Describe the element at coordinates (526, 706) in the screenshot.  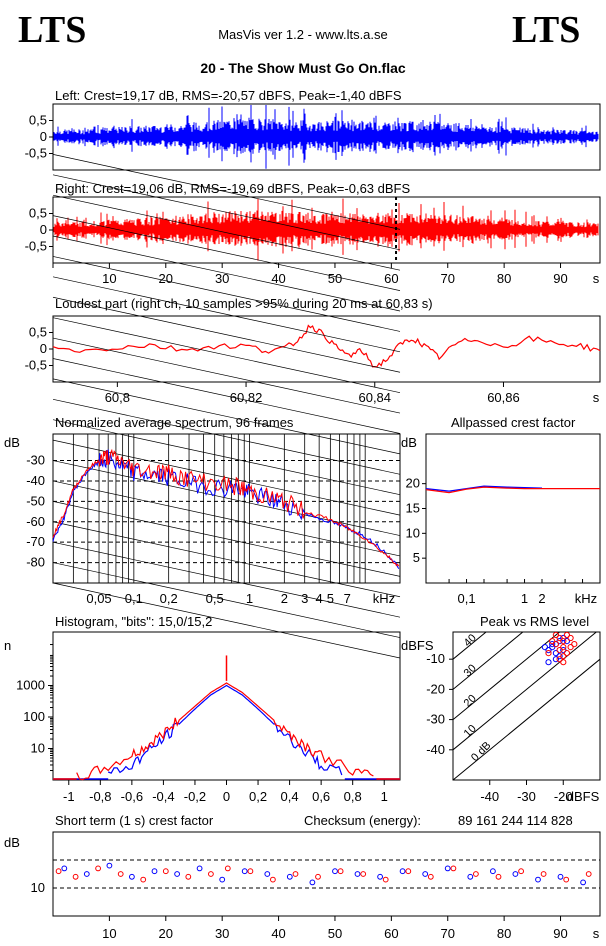
I see `peak-rms-diagonals: 40 30 20 100 dB` at that location.